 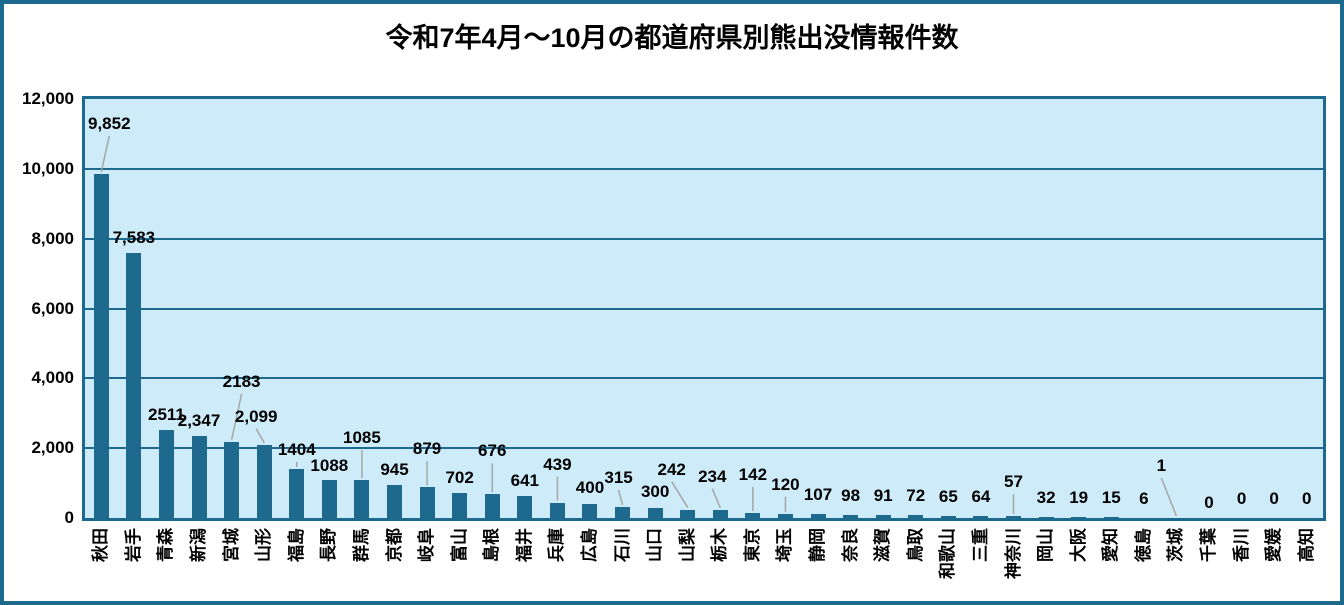 I want to click on bar-value-label: 64, so click(x=981, y=496).